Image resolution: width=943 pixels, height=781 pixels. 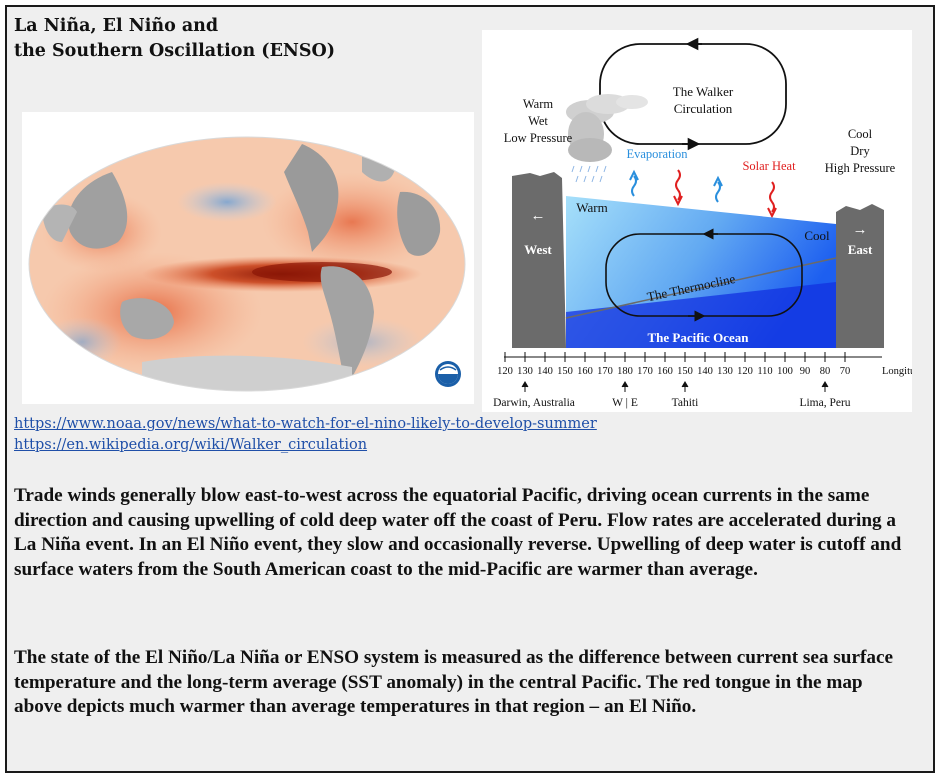 What do you see at coordinates (534, 403) in the screenshot?
I see `place-darwin: Darwin, Australia` at bounding box center [534, 403].